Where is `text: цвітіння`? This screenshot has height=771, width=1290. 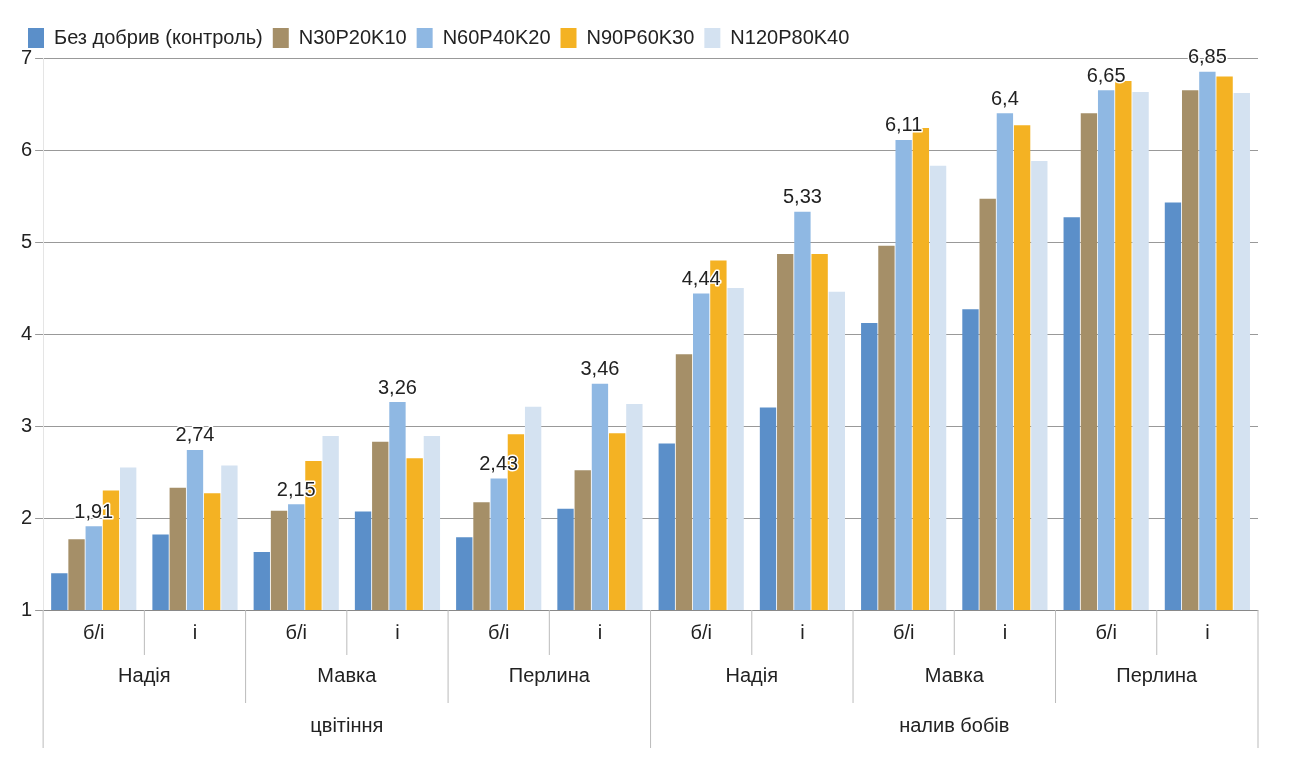
text: цвітіння is located at coordinates (347, 724).